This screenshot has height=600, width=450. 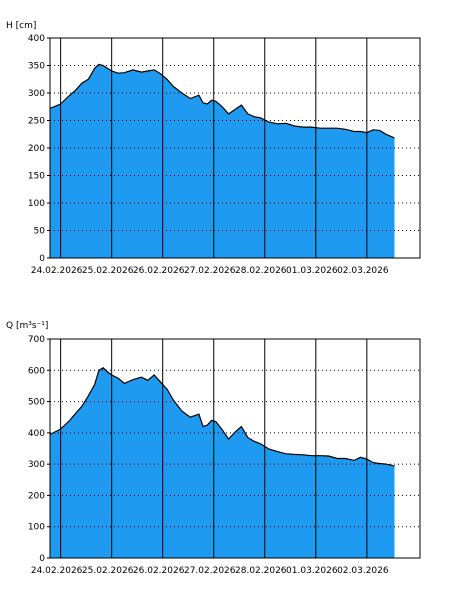 What do you see at coordinates (36, 340) in the screenshot?
I see `y-tick-label: 700` at bounding box center [36, 340].